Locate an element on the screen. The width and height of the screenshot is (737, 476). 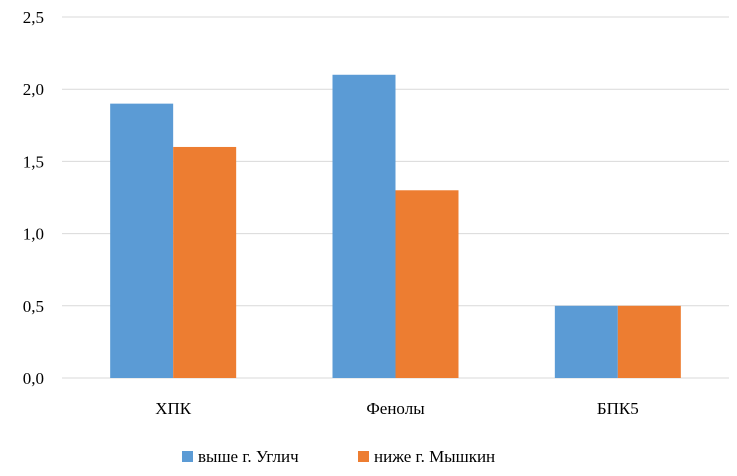
y-tick-label: 1,5 is located at coordinates (33, 161).